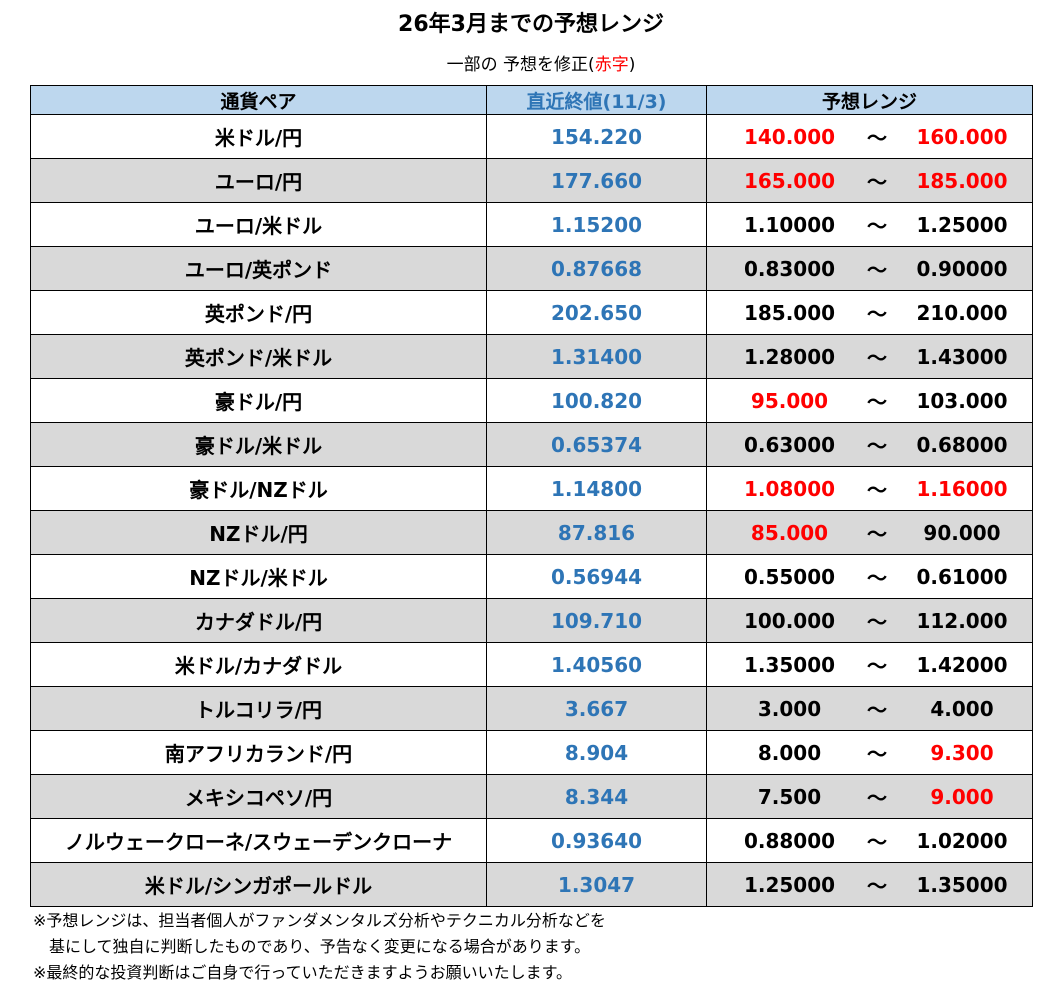 The width and height of the screenshot is (1062, 991). What do you see at coordinates (789, 708) in the screenshot?
I see `range-low: 3.000` at bounding box center [789, 708].